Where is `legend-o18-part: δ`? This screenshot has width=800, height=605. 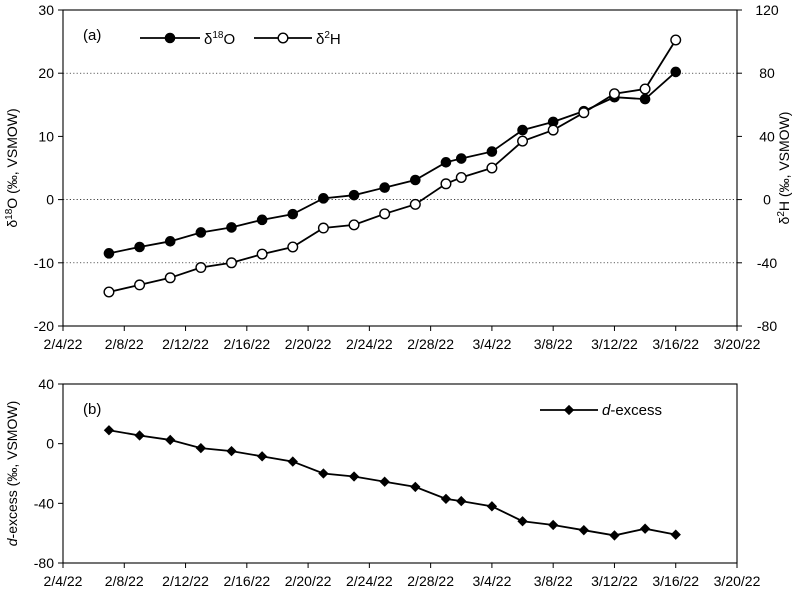
legend-o18-part: δ is located at coordinates (208, 39).